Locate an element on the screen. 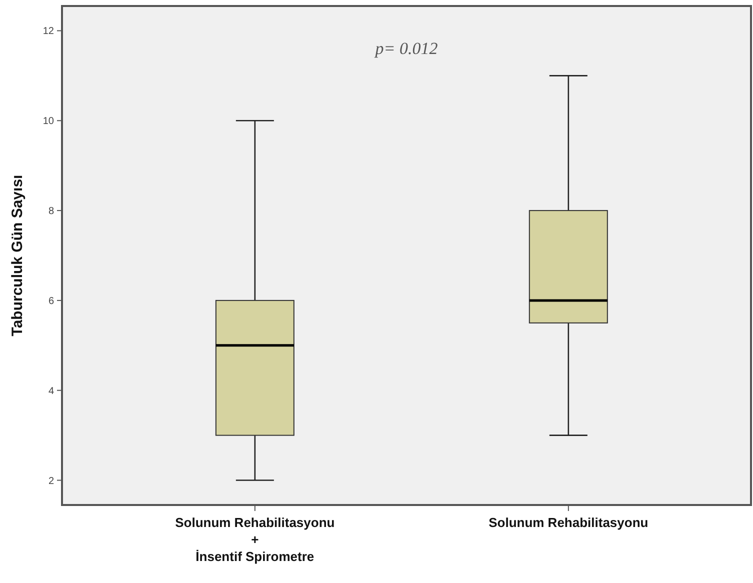 The image size is (753, 583). x-tick-label: Solunum Rehabilitasyonu + İnsentif Spirometre is located at coordinates (255, 539).